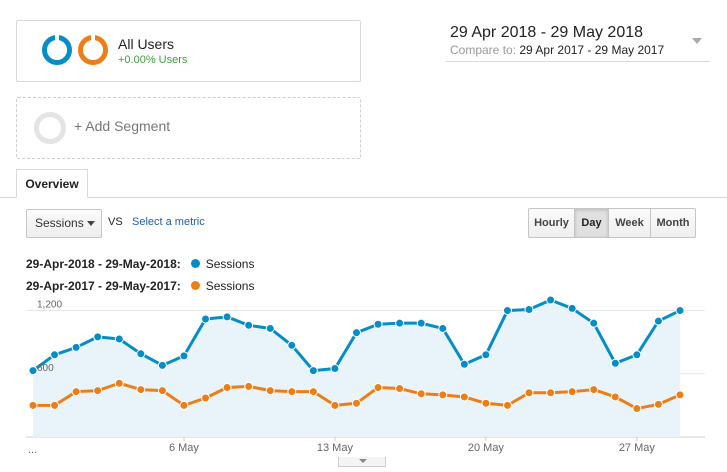 The image size is (727, 472). Describe the element at coordinates (103, 264) in the screenshot. I see `legend-range: 29-Apr-2018 - 29-May-2018:` at that location.